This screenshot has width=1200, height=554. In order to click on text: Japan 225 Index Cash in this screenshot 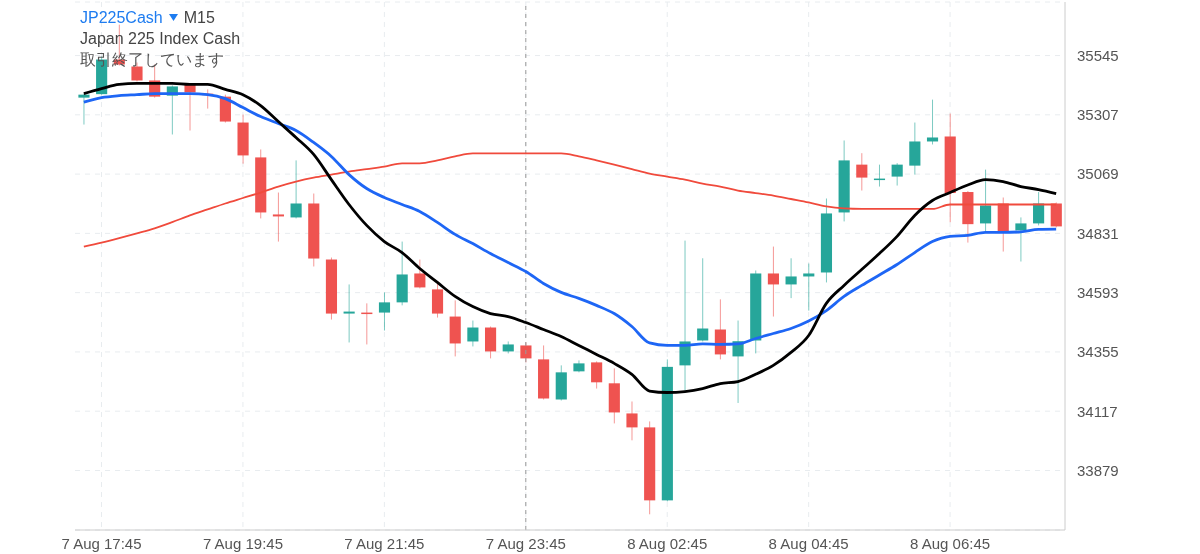, I will do `click(160, 39)`.